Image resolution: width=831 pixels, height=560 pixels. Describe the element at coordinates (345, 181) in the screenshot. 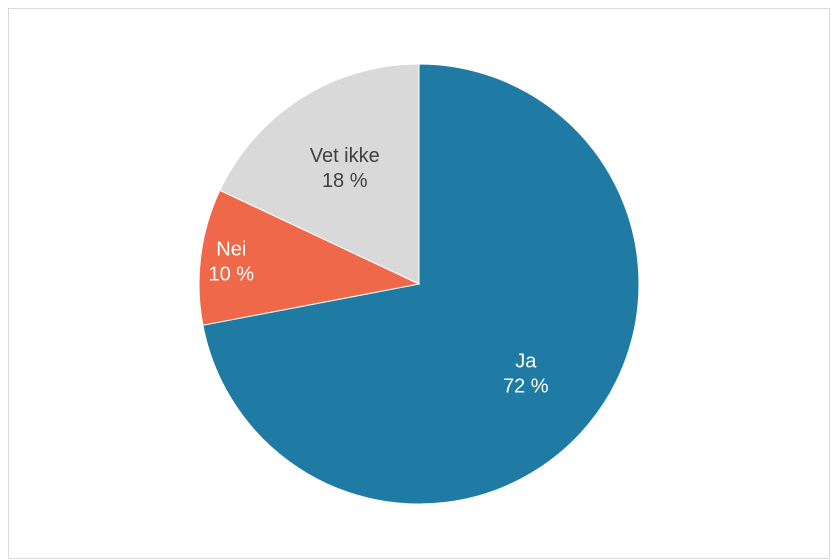

I see `slice-value-label: 18 %` at that location.